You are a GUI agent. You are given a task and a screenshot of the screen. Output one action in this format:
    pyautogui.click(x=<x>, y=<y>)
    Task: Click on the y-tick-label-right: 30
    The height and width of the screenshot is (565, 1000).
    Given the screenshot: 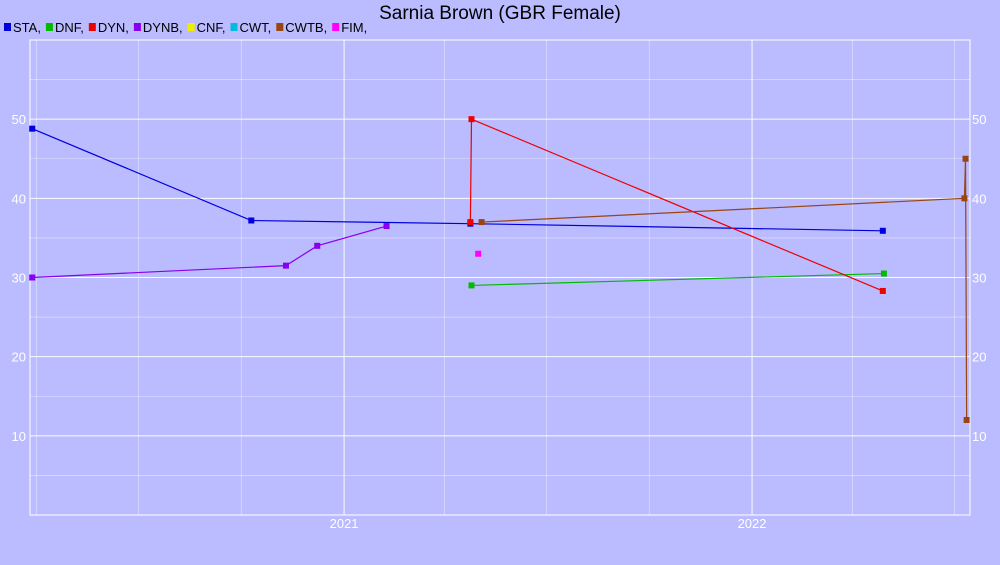 What is the action you would take?
    pyautogui.click(x=979, y=278)
    